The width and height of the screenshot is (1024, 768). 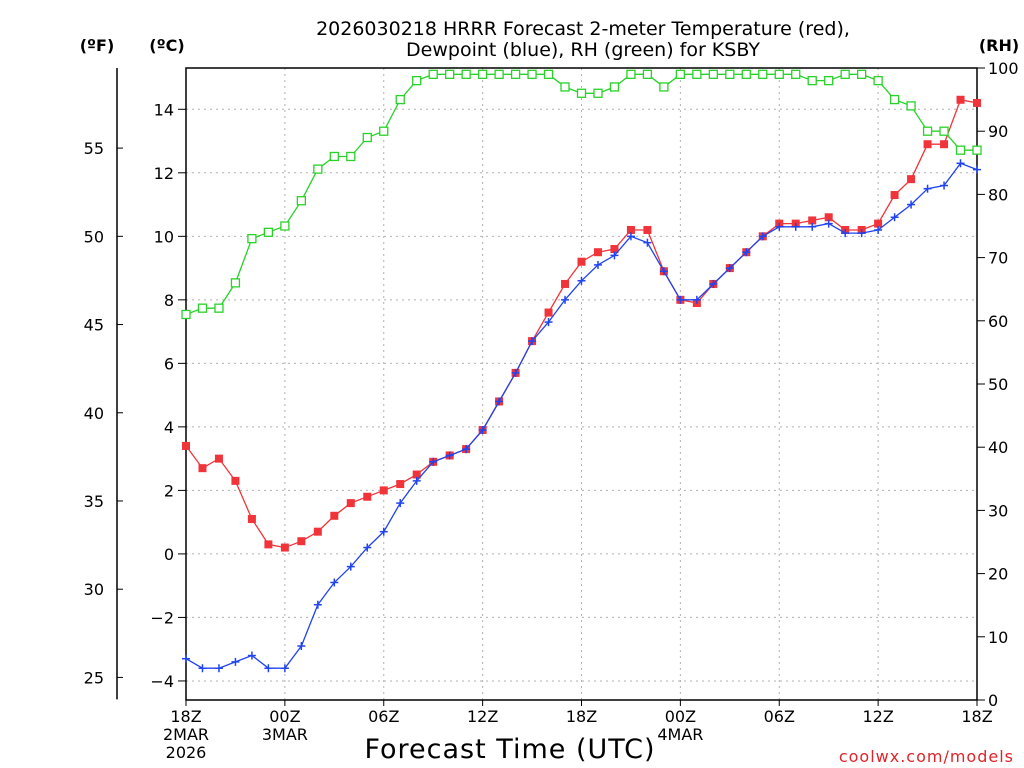 What do you see at coordinates (97, 45) in the screenshot?
I see `fahrenheit-unit-label: (ºF)` at bounding box center [97, 45].